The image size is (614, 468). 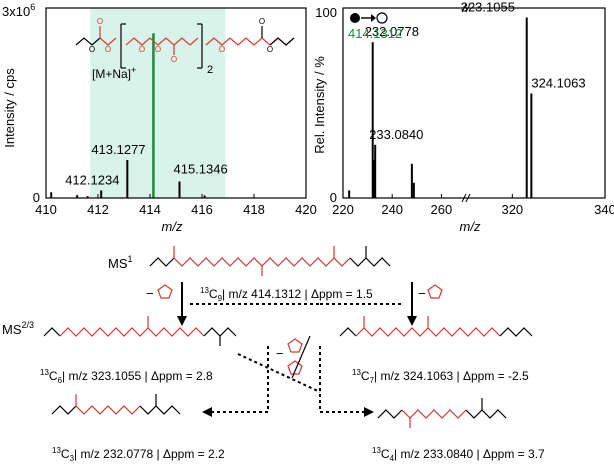 I want to click on x-tick-label: 418, so click(x=254, y=209).